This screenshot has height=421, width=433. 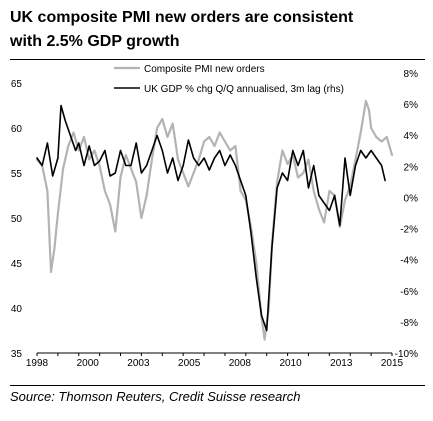 What do you see at coordinates (240, 363) in the screenshot?
I see `x-tick-label: 2008` at bounding box center [240, 363].